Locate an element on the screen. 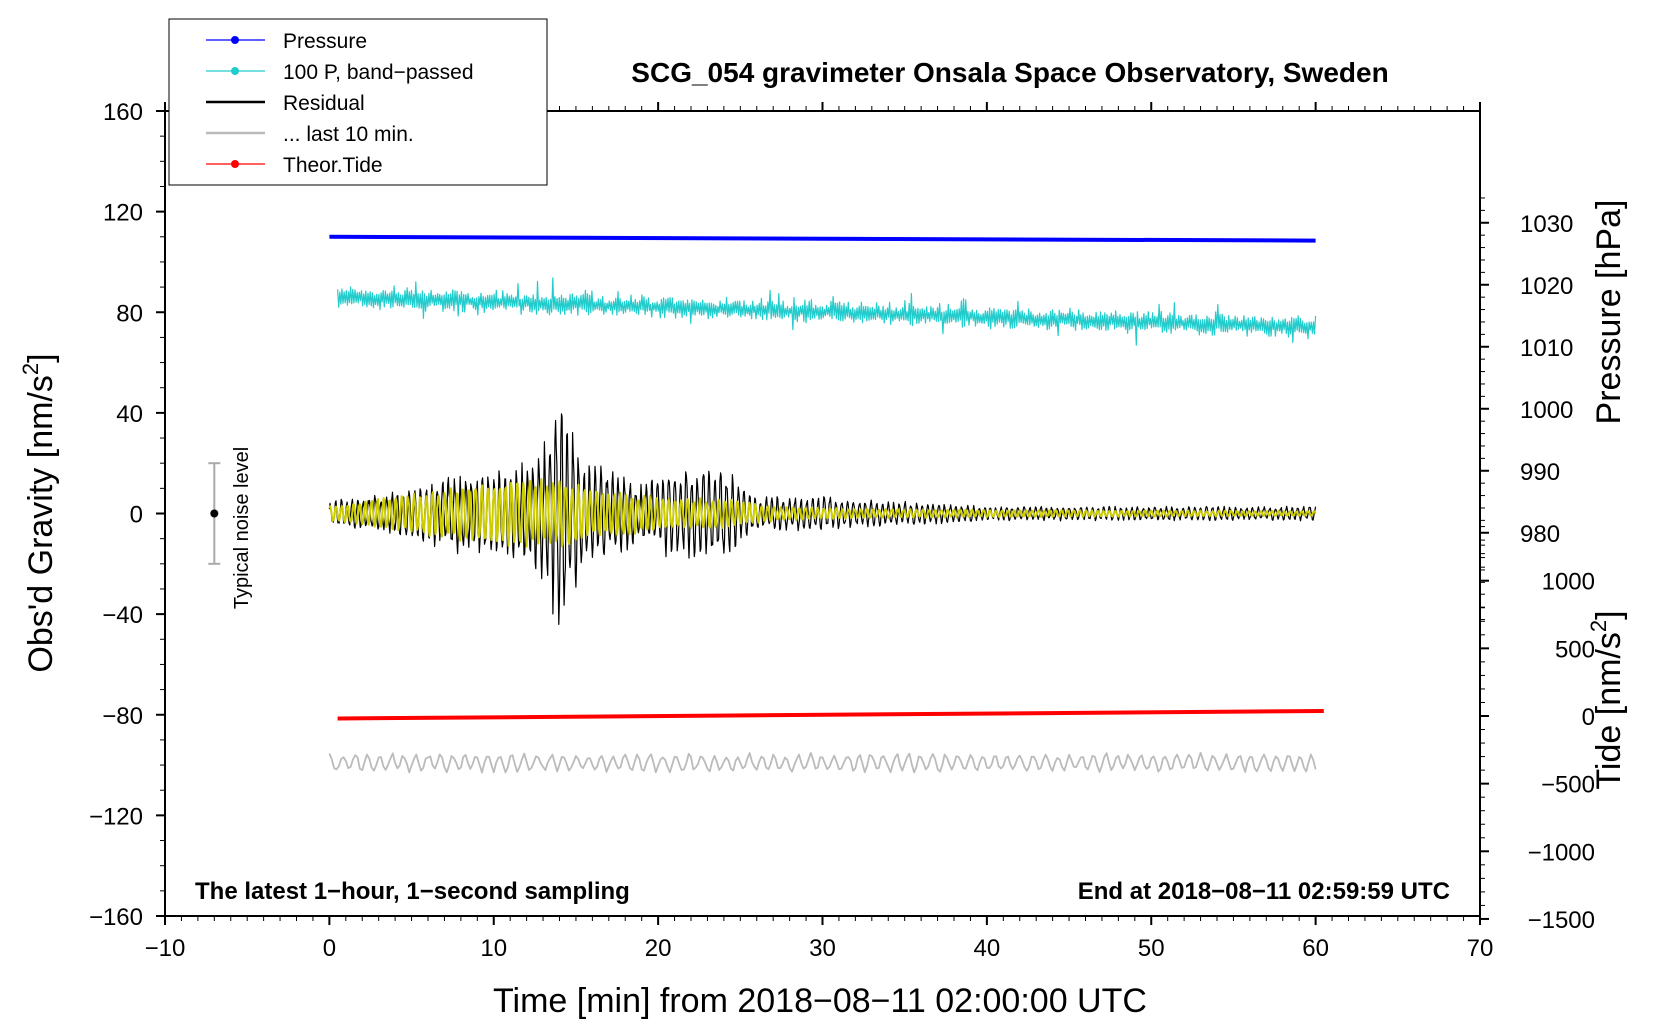  tide-tick-label: −1500 is located at coordinates (1561, 920).